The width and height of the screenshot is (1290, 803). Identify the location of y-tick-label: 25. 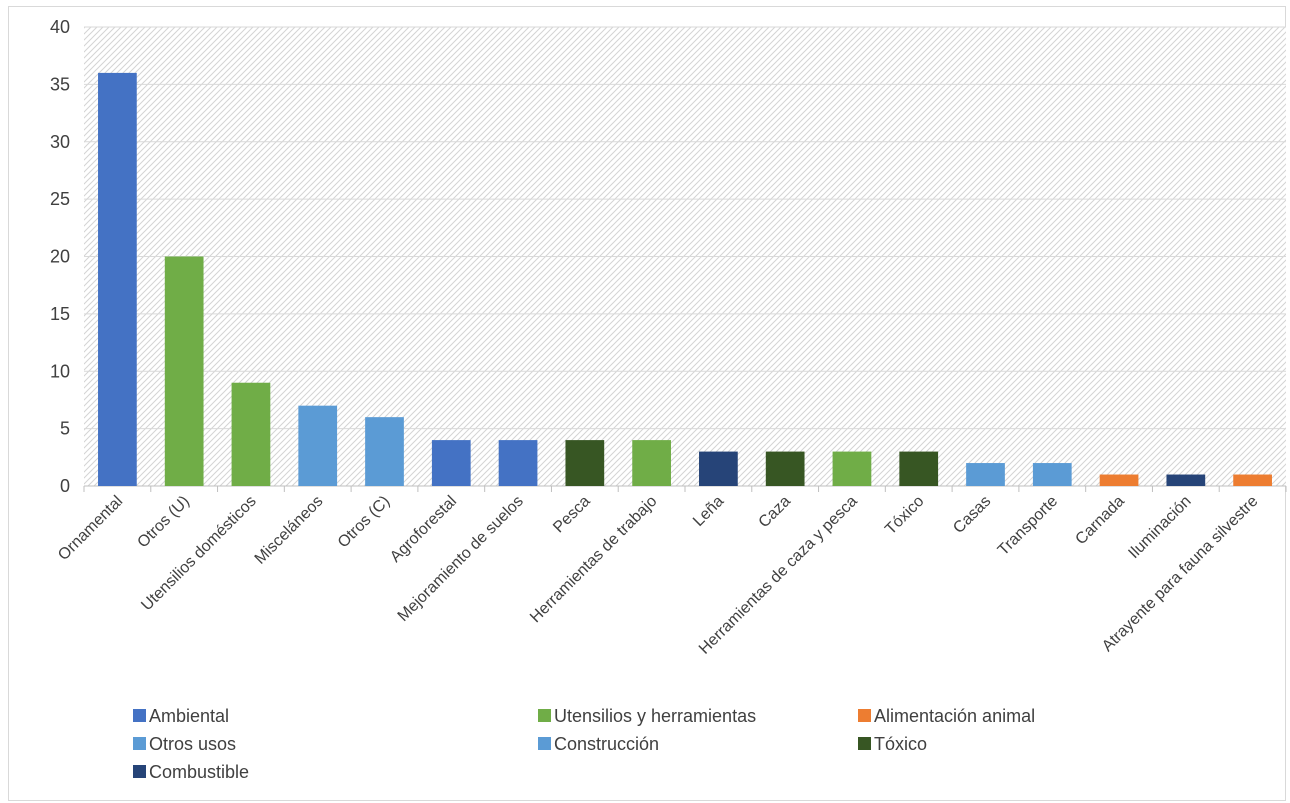
(60, 199).